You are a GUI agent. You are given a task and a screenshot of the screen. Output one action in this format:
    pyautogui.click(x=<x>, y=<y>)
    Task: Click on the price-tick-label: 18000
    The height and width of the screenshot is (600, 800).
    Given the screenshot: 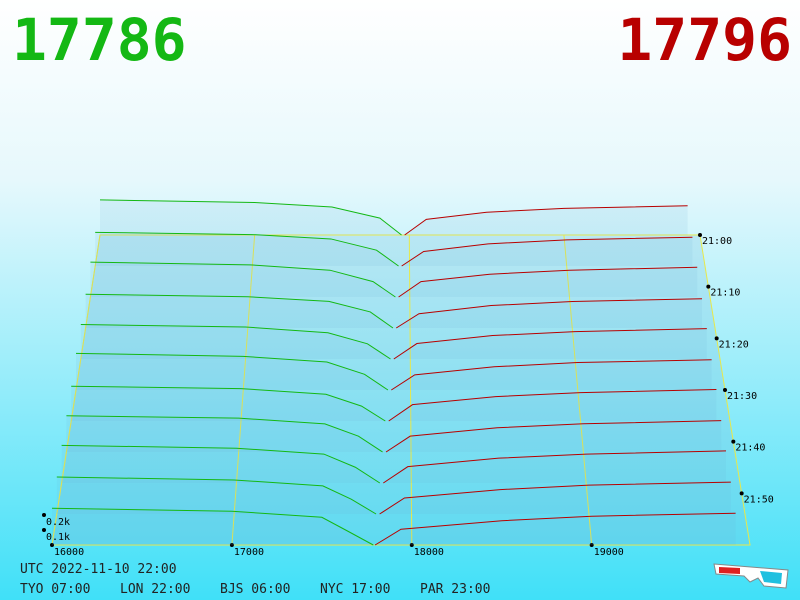 What is the action you would take?
    pyautogui.click(x=429, y=552)
    